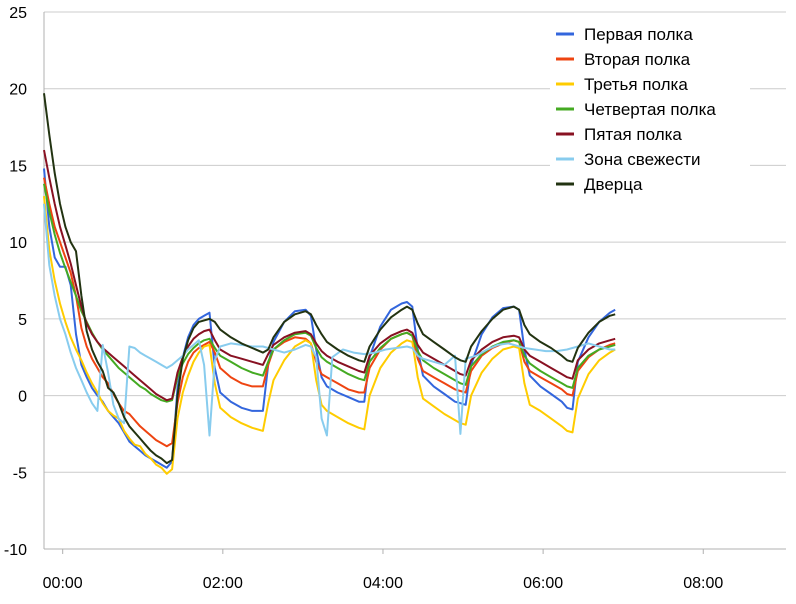 This screenshot has width=796, height=604. Describe the element at coordinates (613, 184) in the screenshot. I see `legend-label: Дверца` at that location.